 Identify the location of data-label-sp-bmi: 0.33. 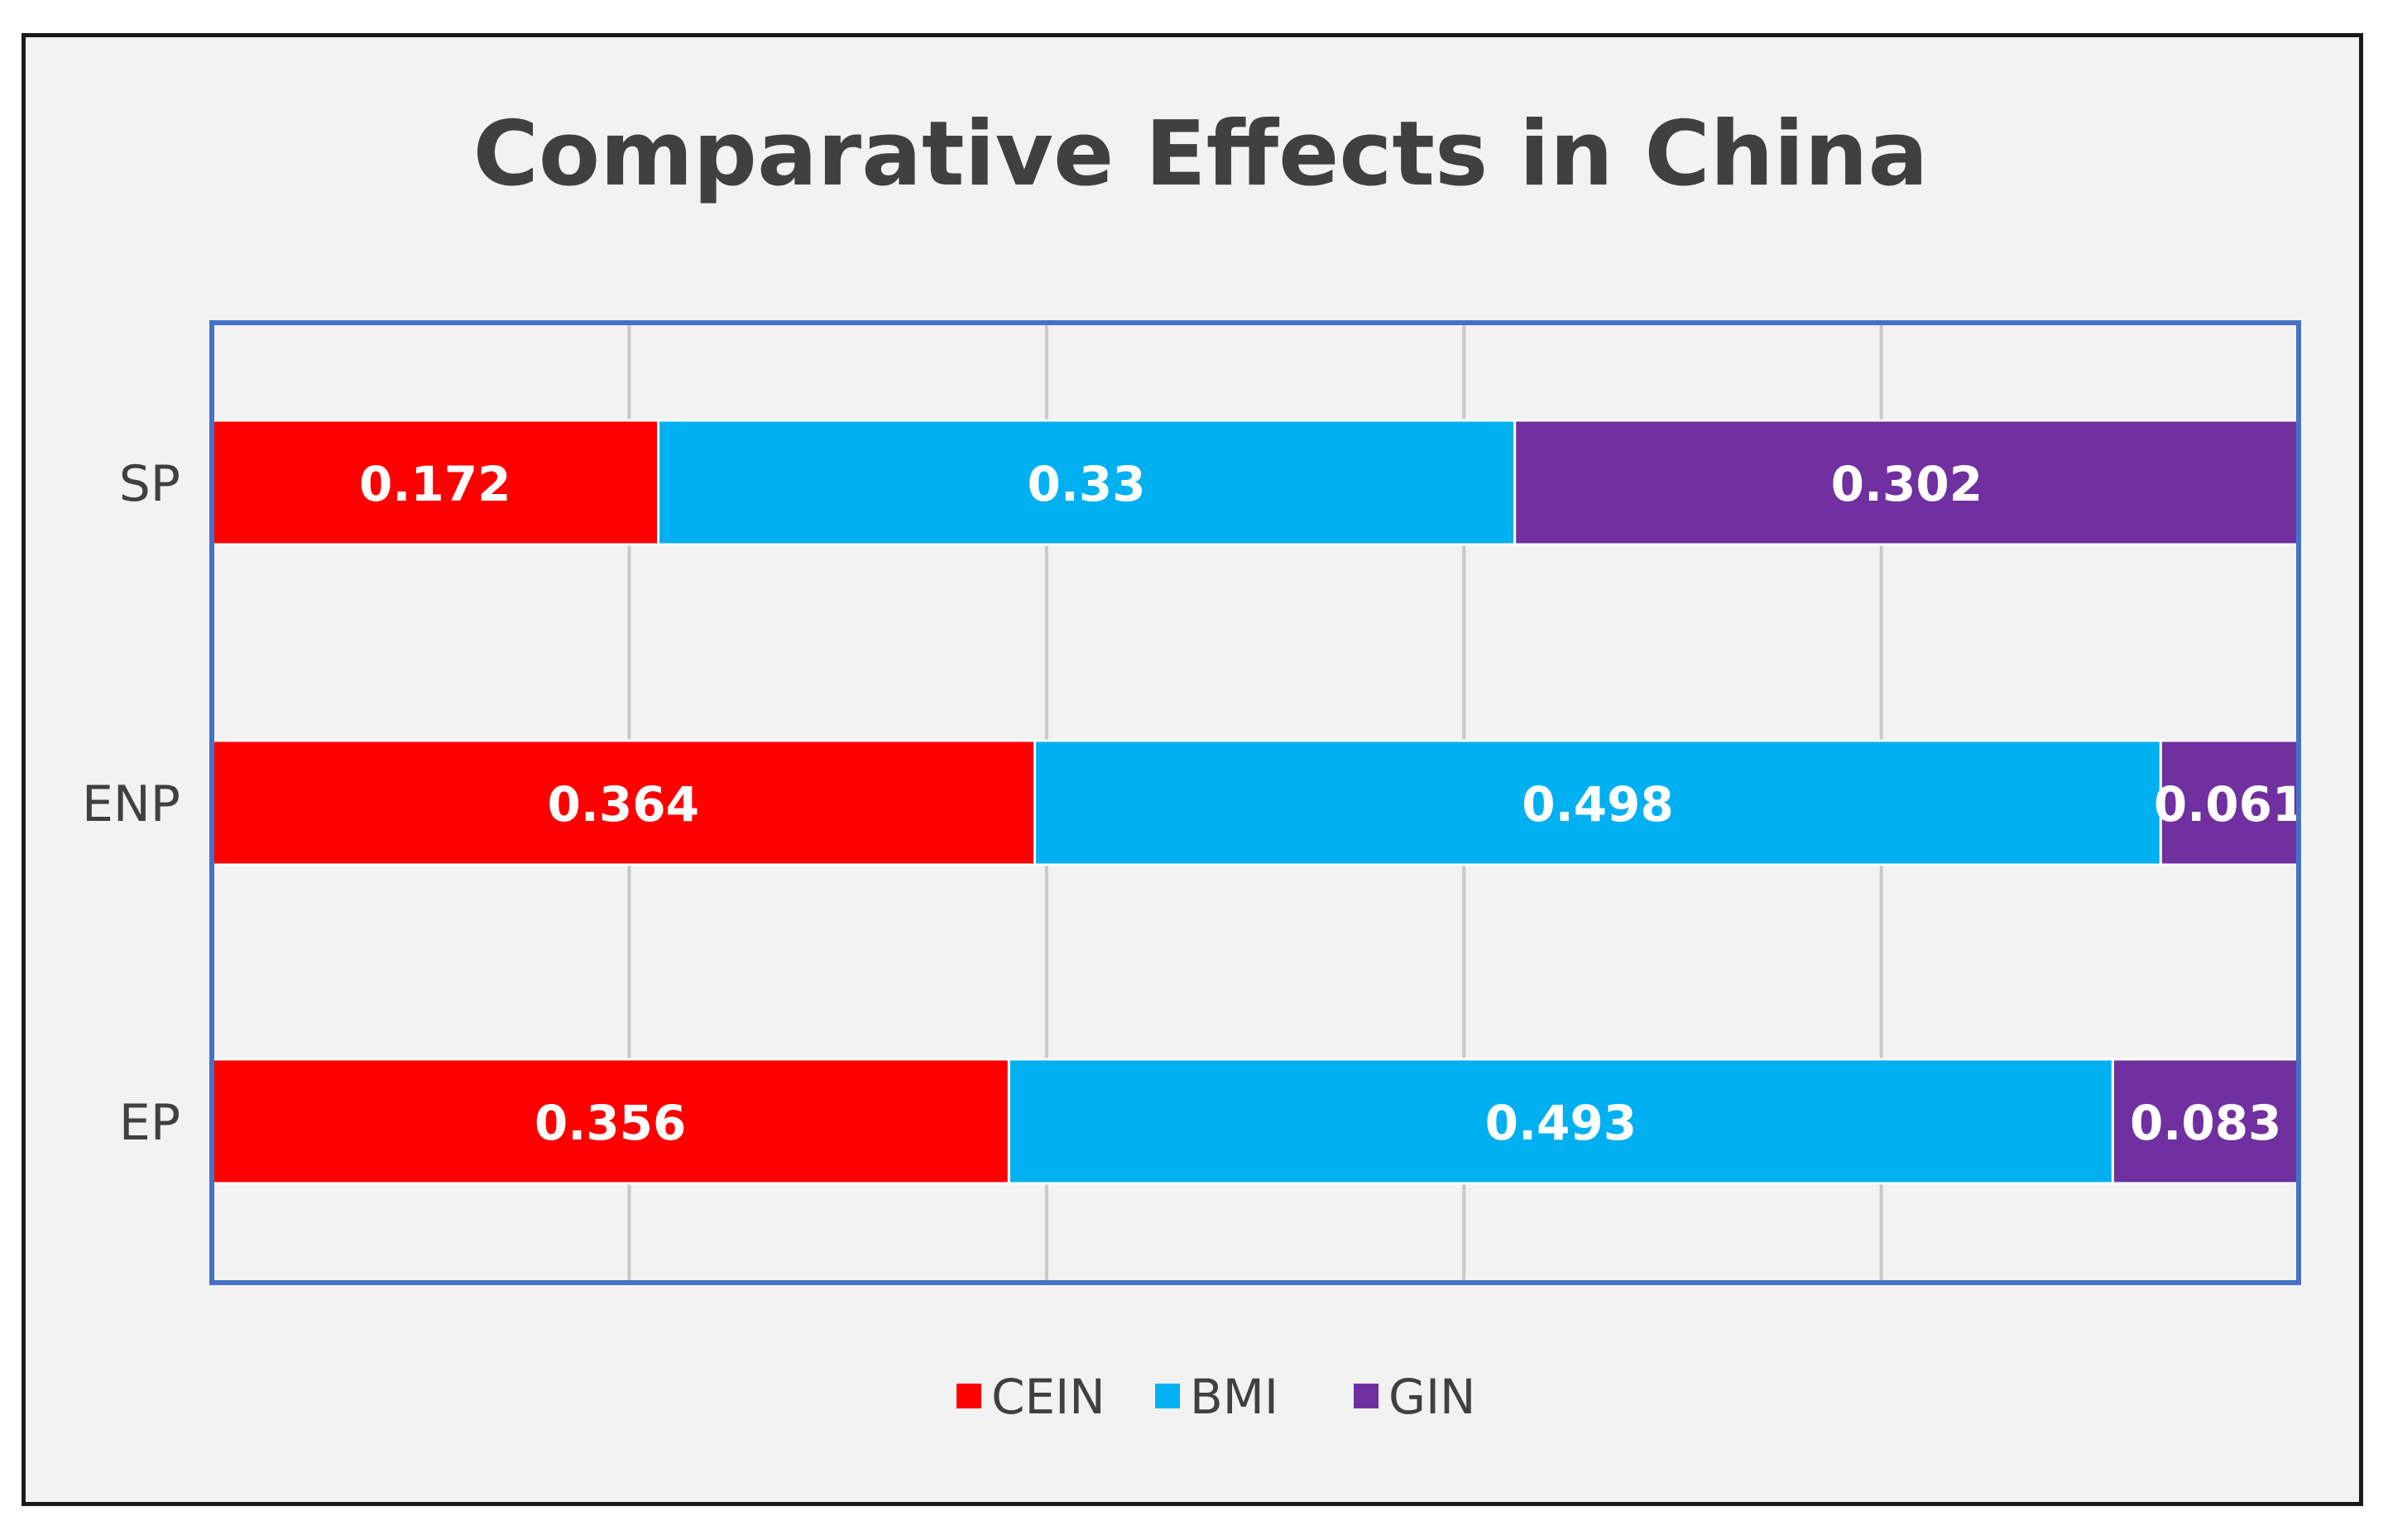
(1087, 484).